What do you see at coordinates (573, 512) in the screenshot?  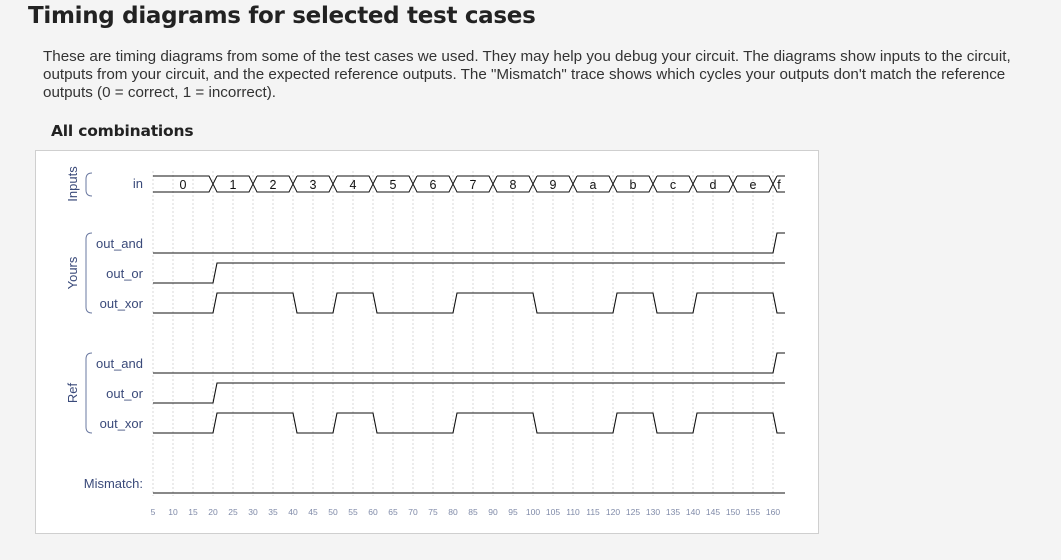 I see `time-tick-label: 110` at bounding box center [573, 512].